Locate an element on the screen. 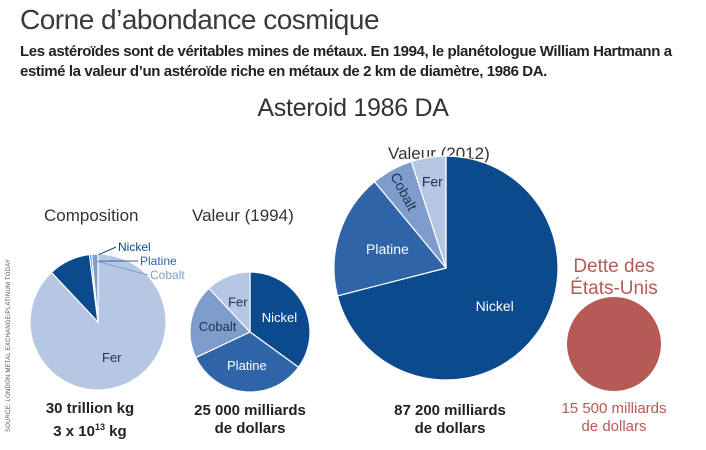  pie-slice-valeur-1994-cobalt is located at coordinates (220, 323).